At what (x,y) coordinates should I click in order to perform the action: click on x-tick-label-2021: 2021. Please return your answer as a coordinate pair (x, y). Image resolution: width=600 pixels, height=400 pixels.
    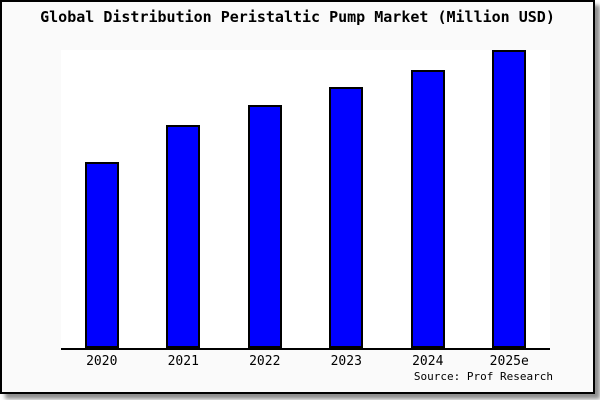
    Looking at the image, I should click on (183, 361).